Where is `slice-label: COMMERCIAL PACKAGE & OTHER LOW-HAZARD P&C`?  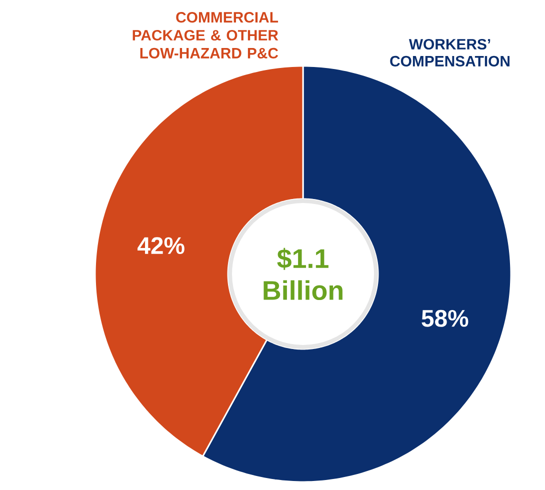 slice-label: COMMERCIAL PACKAGE & OTHER LOW-HAZARD P&C is located at coordinates (205, 35).